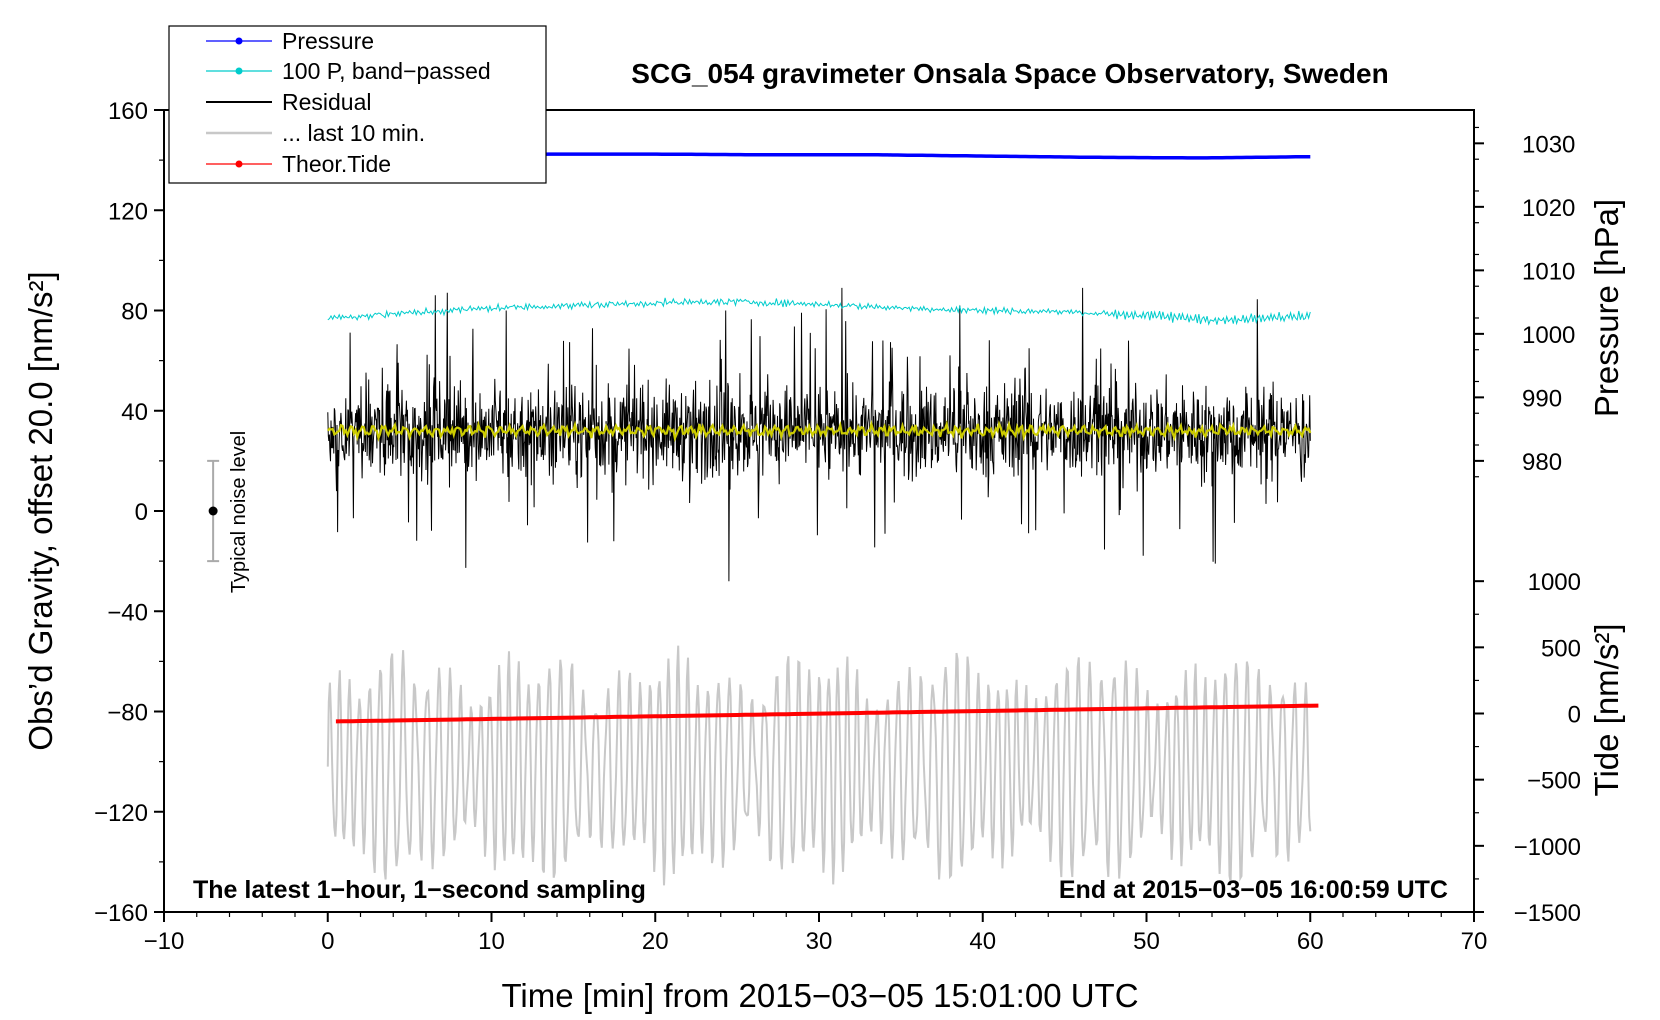  What do you see at coordinates (121, 813) in the screenshot?
I see `y-tick-label: −120` at bounding box center [121, 813].